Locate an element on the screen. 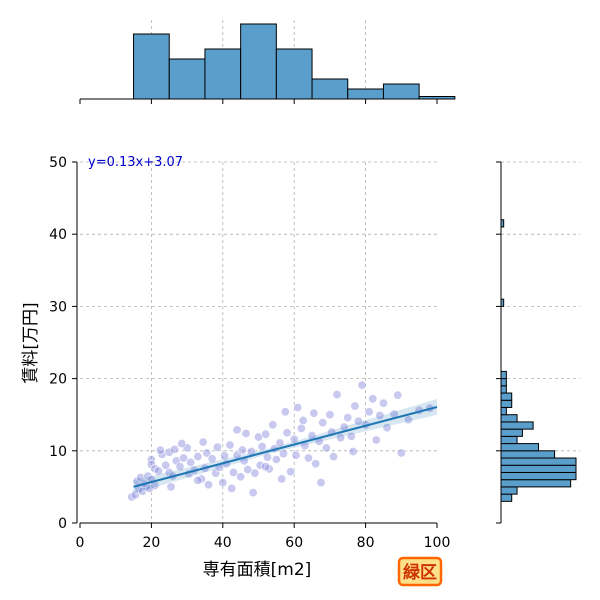  regression-layer is located at coordinates (285, 446).